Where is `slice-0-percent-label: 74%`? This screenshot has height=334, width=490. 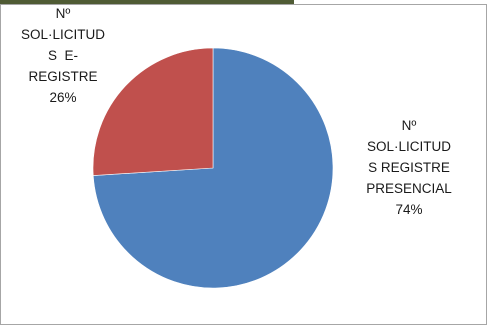 slice-0-percent-label: 74% is located at coordinates (408, 209).